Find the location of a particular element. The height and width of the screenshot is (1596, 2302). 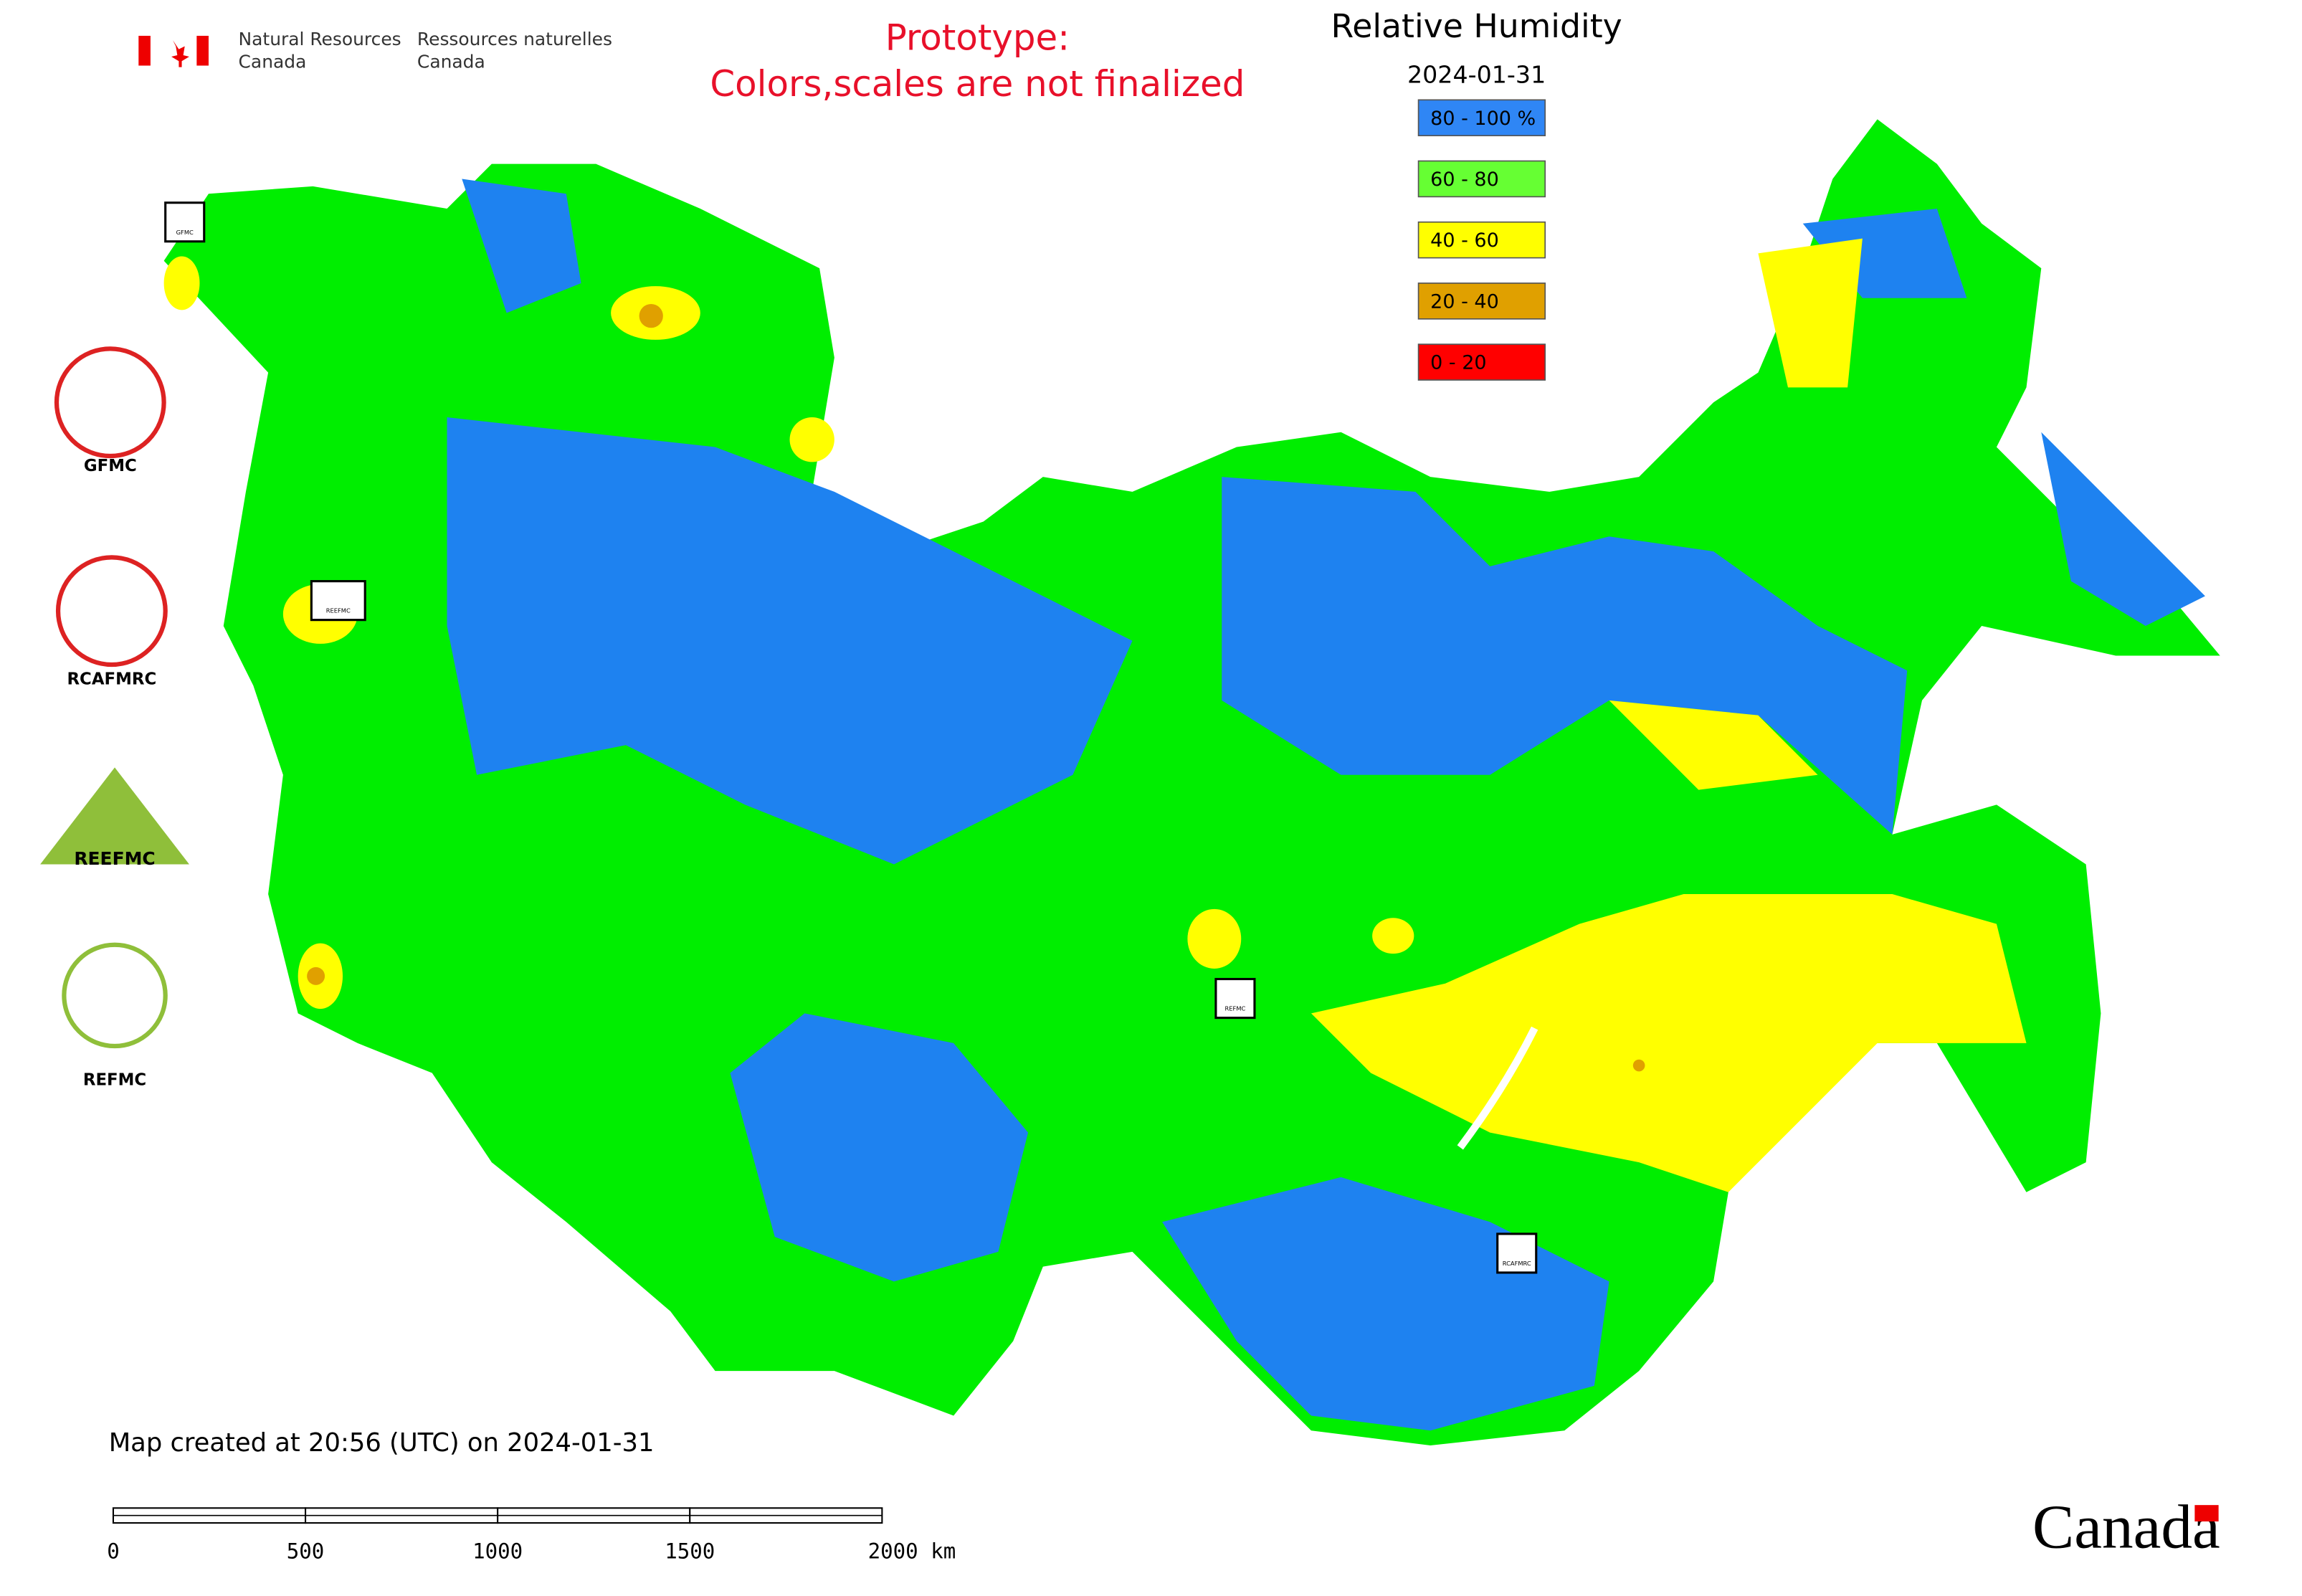

org-fr: Canada is located at coordinates (451, 61).